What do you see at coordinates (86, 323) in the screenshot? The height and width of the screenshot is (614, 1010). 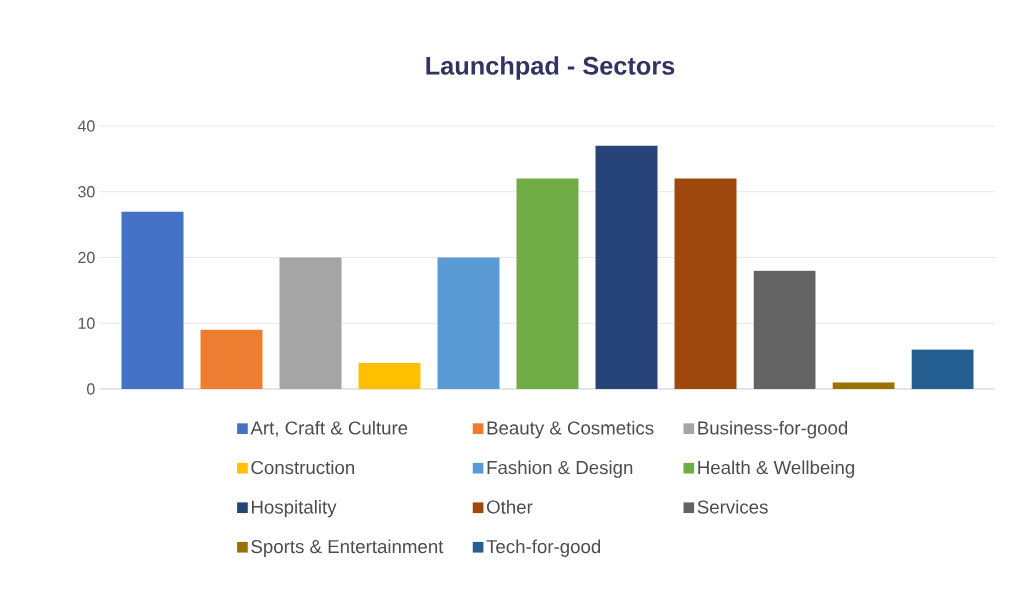 I see `y-tick-label: 10` at bounding box center [86, 323].